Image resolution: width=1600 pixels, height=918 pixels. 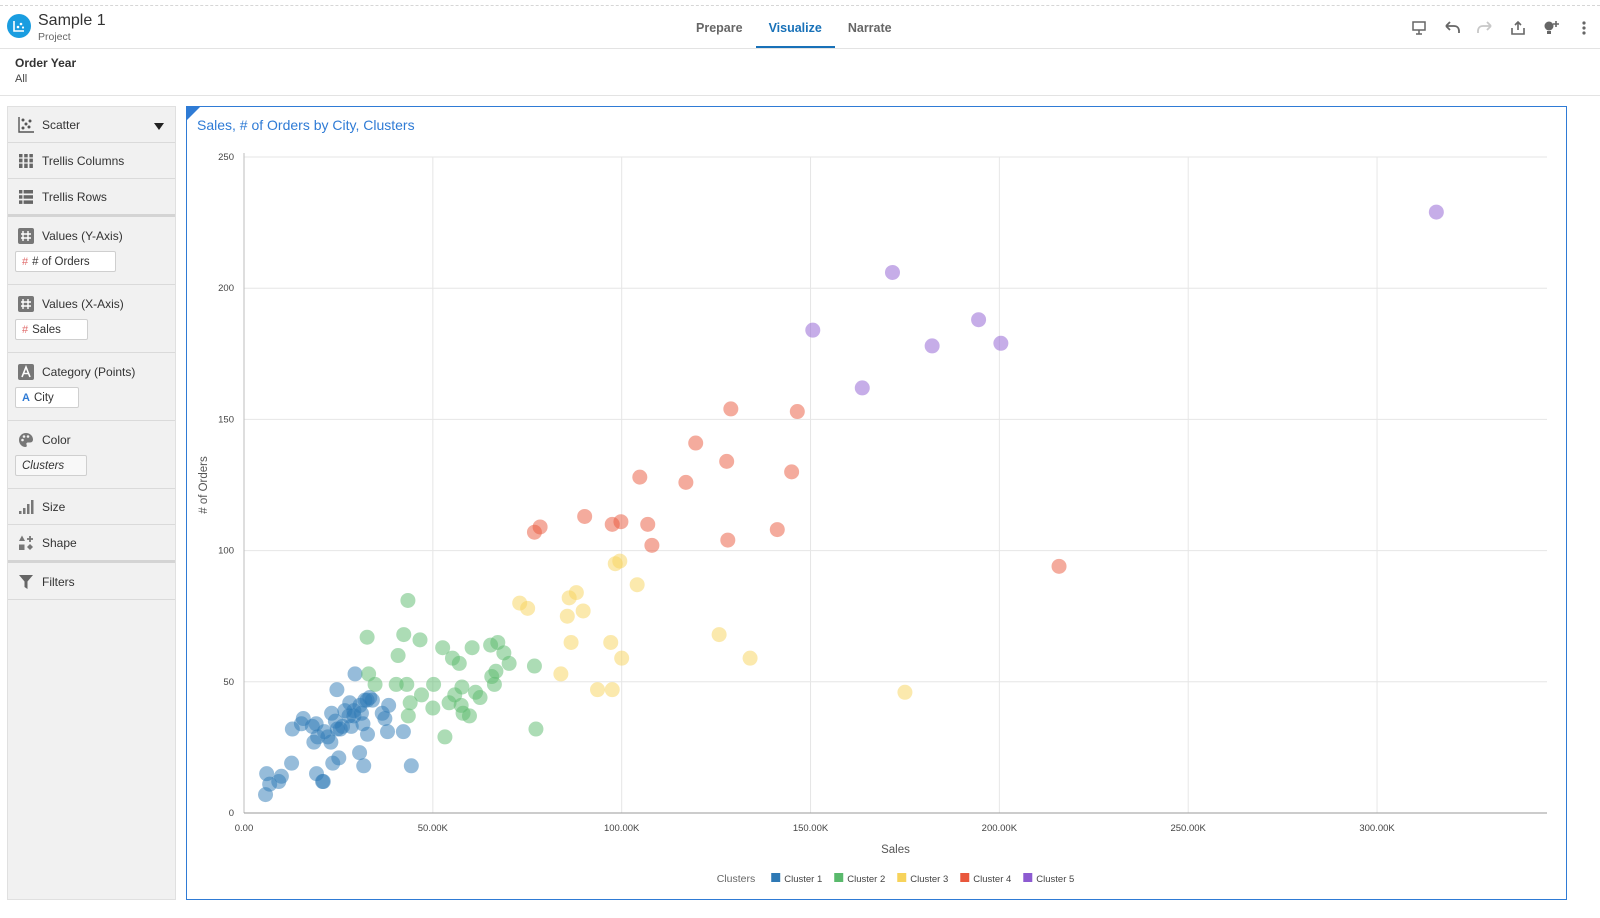 What do you see at coordinates (869, 28) in the screenshot?
I see `tab-narrate: Narrate` at bounding box center [869, 28].